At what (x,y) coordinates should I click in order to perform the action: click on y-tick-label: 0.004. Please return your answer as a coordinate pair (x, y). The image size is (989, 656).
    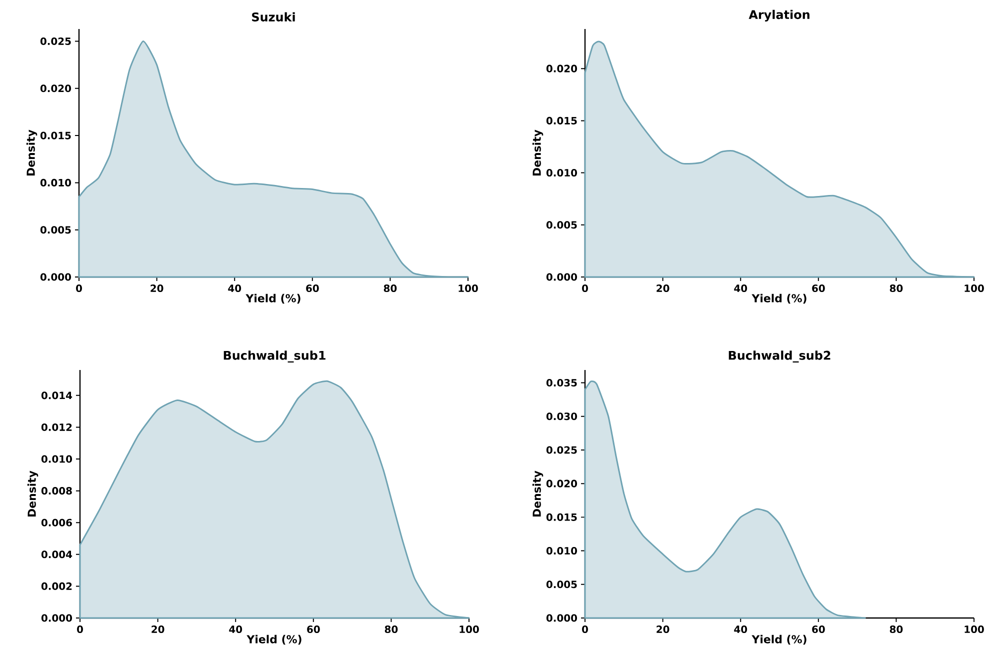
    Looking at the image, I should click on (56, 554).